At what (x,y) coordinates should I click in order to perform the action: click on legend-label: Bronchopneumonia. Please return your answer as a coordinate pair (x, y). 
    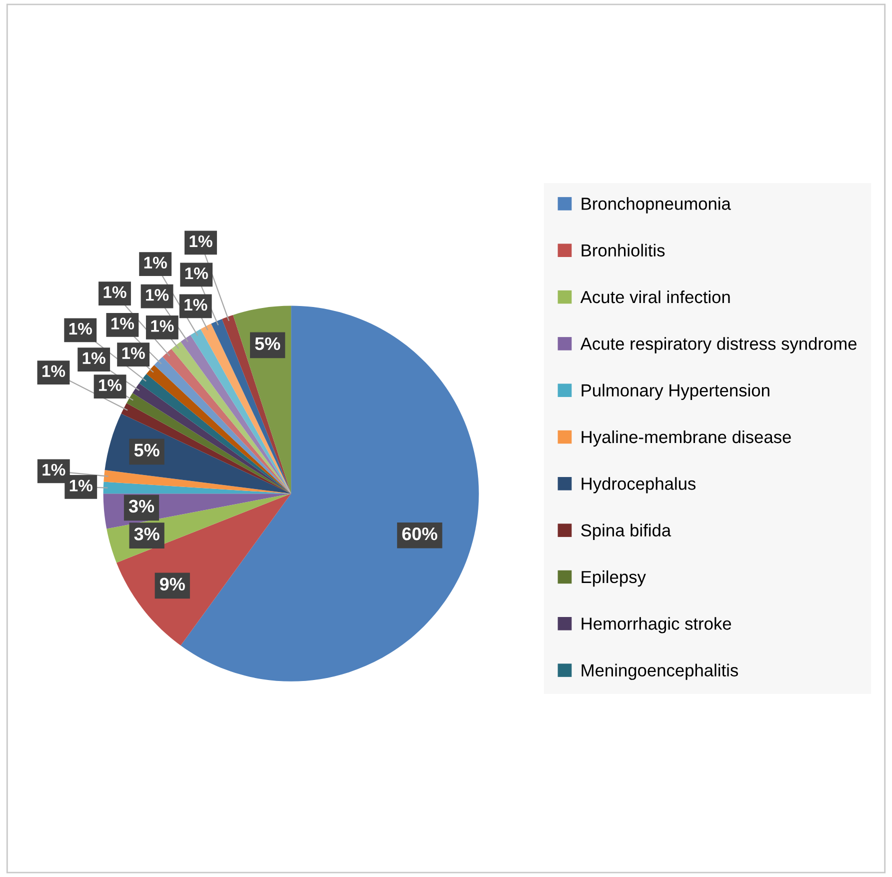
    Looking at the image, I should click on (656, 205).